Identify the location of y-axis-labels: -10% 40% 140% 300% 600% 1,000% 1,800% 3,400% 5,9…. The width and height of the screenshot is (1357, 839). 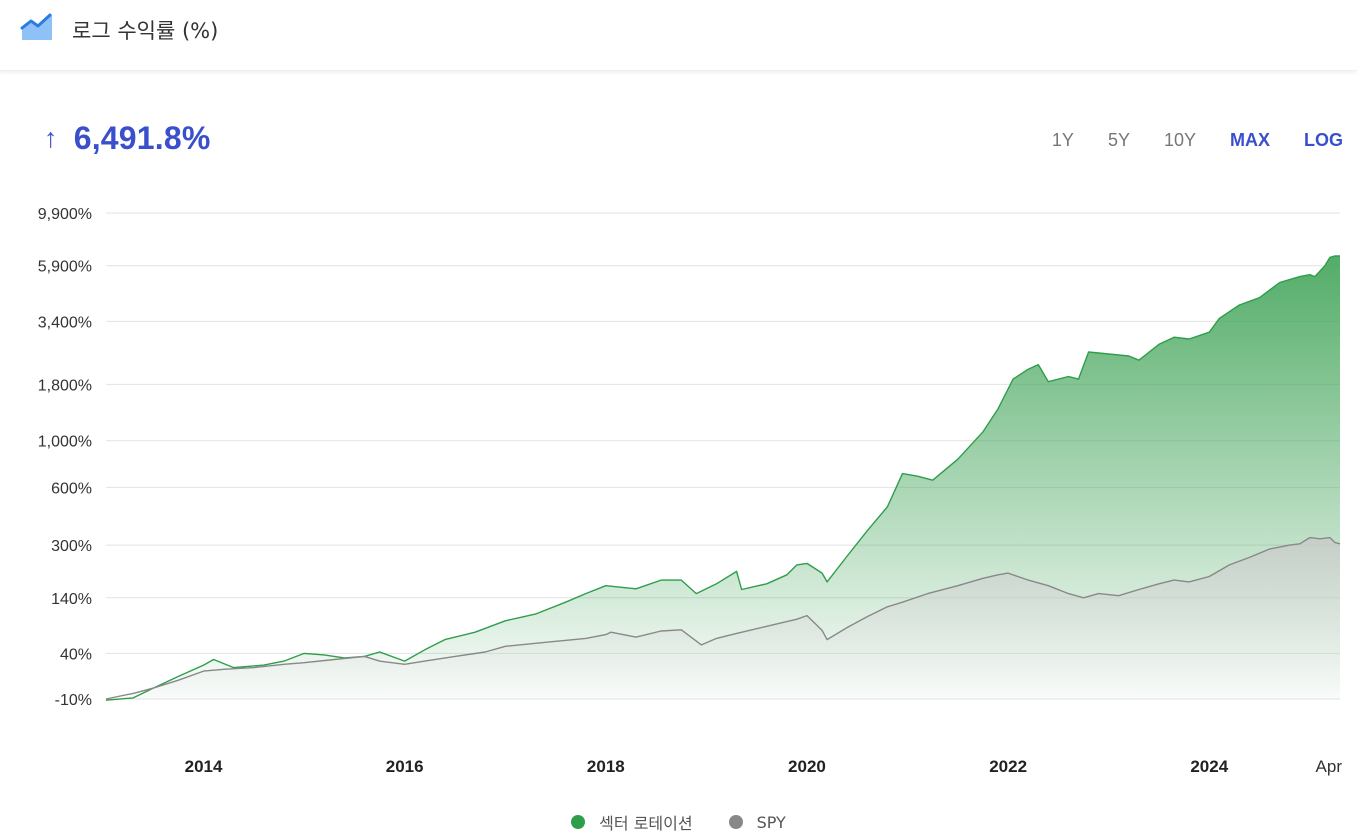
(65, 457).